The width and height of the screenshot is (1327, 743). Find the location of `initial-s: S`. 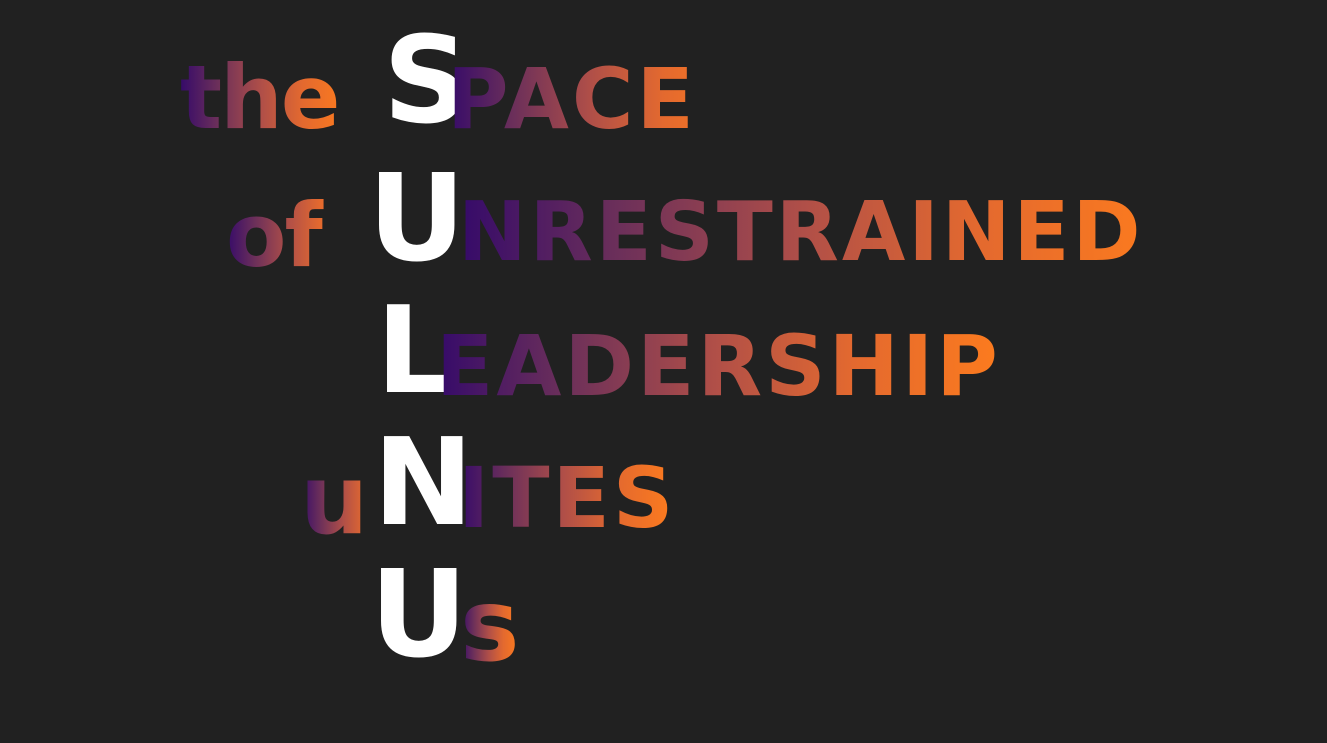

initial-s: S is located at coordinates (426, 81).